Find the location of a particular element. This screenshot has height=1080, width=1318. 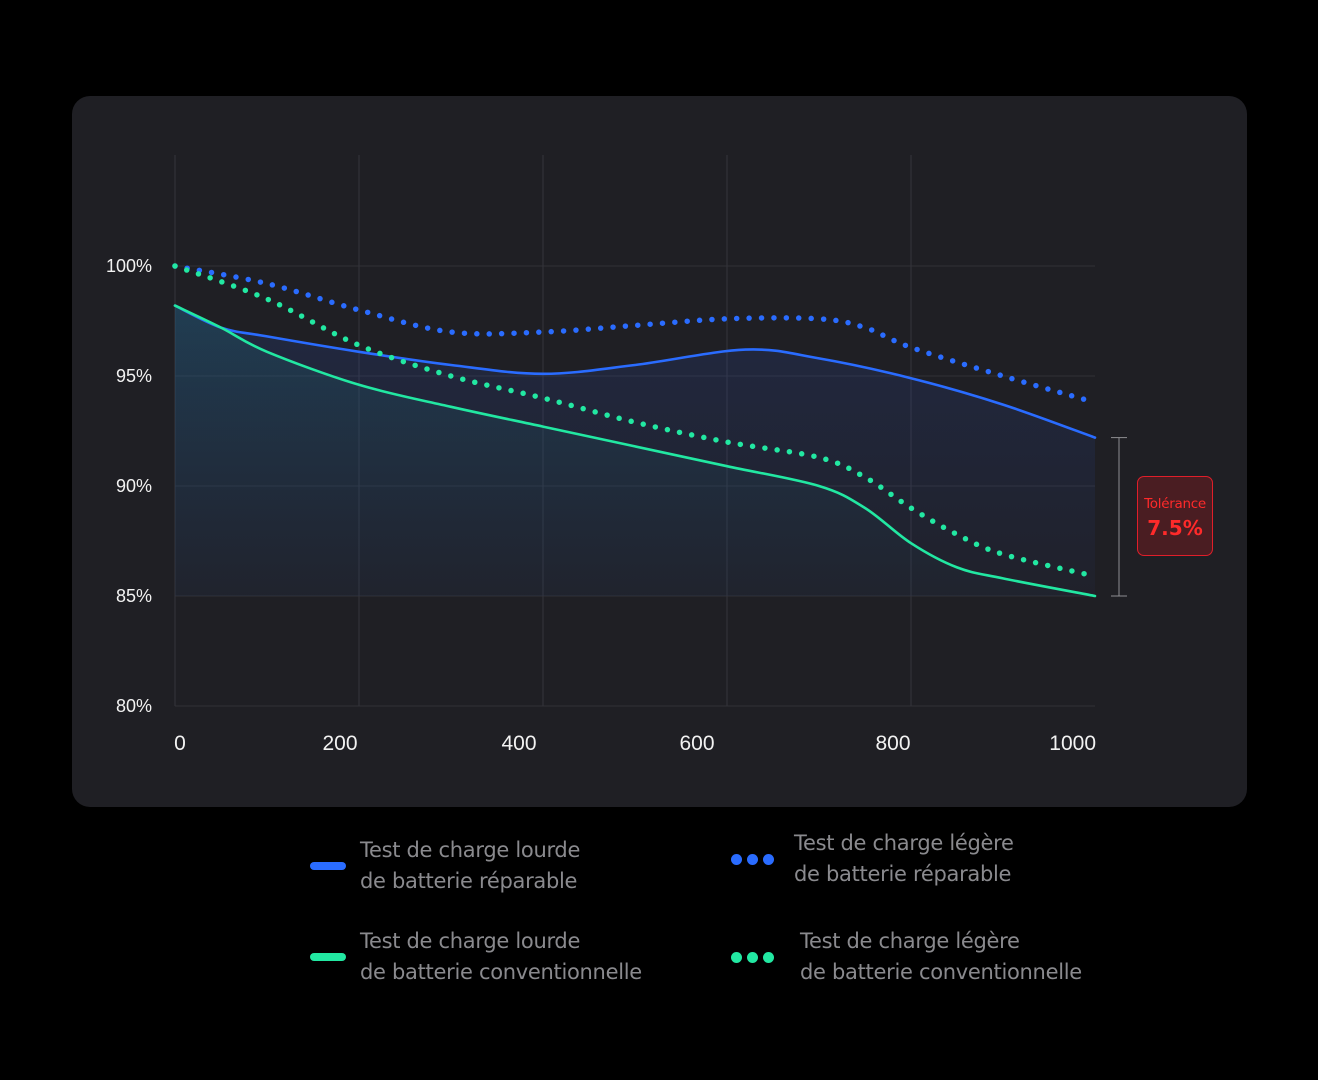

x-tick-label: 400 is located at coordinates (518, 743).